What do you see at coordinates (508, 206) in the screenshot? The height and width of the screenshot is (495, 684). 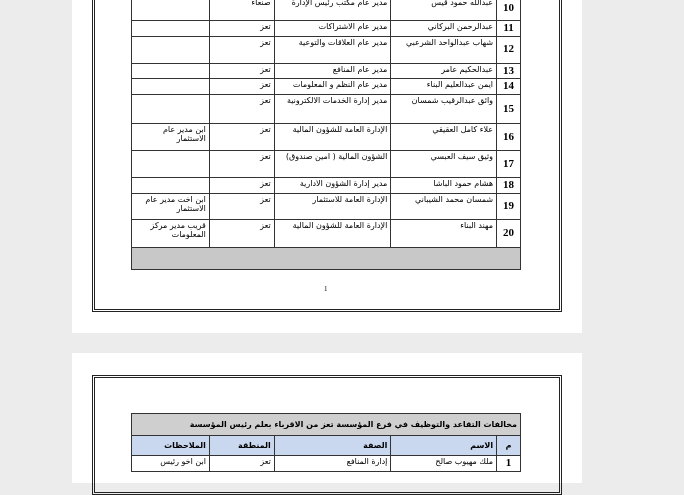 I see `cell-num: 19` at bounding box center [508, 206].